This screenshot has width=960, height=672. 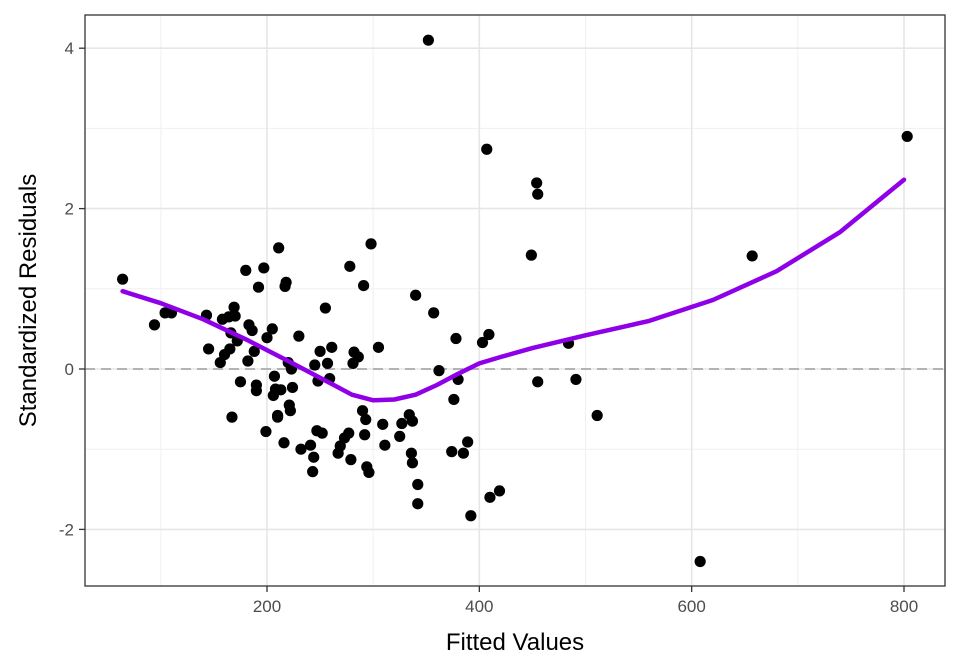 What do you see at coordinates (69, 369) in the screenshot?
I see `y-tick-label: 0` at bounding box center [69, 369].